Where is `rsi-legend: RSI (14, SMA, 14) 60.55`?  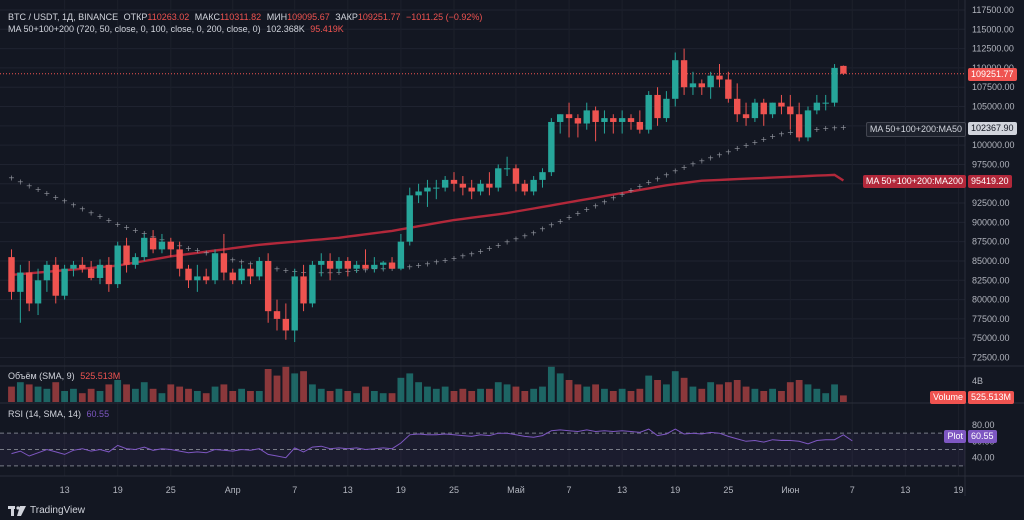 rsi-legend: RSI (14, SMA, 14) 60.55 is located at coordinates (60, 414).